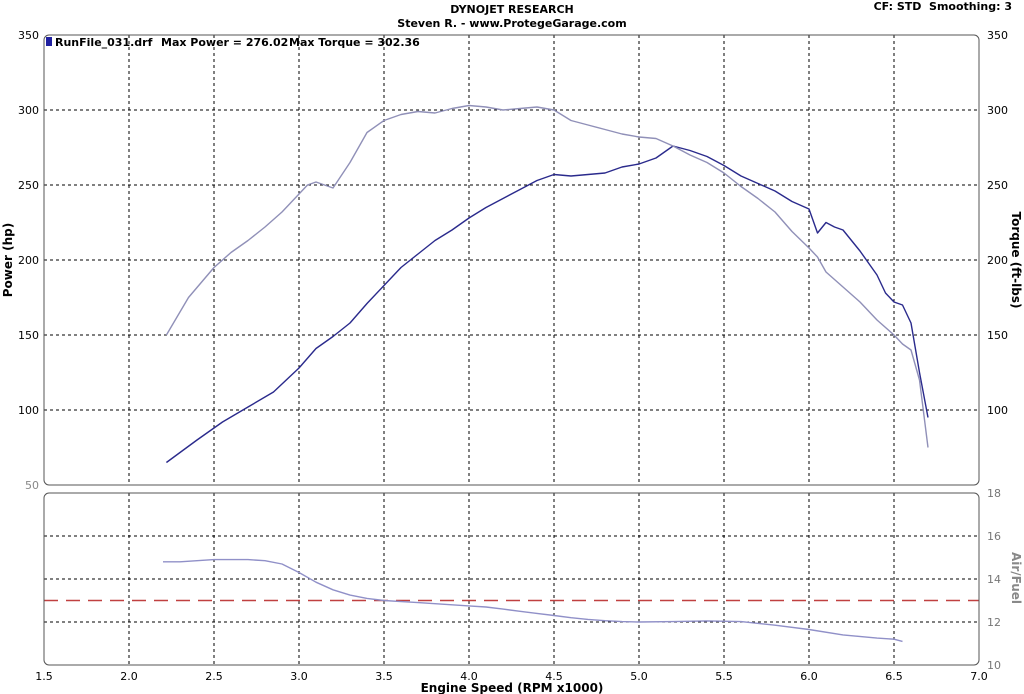 This screenshot has width=1024, height=694. I want to click on series-line-afr, so click(533, 600).